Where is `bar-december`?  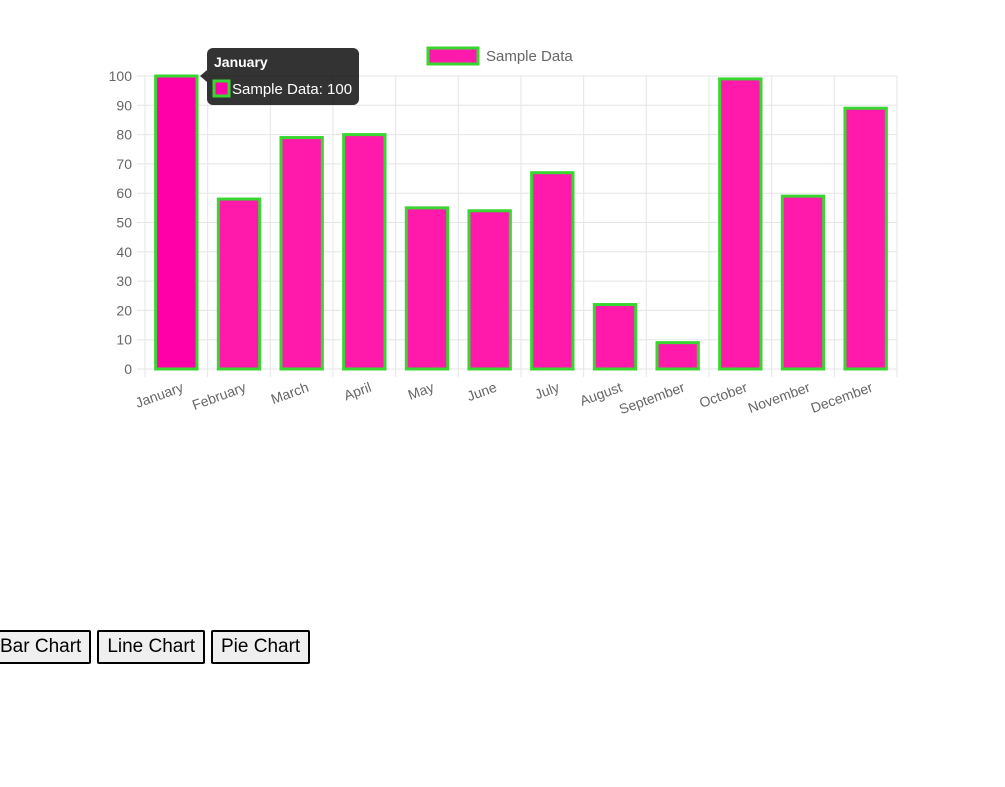 bar-december is located at coordinates (865, 238).